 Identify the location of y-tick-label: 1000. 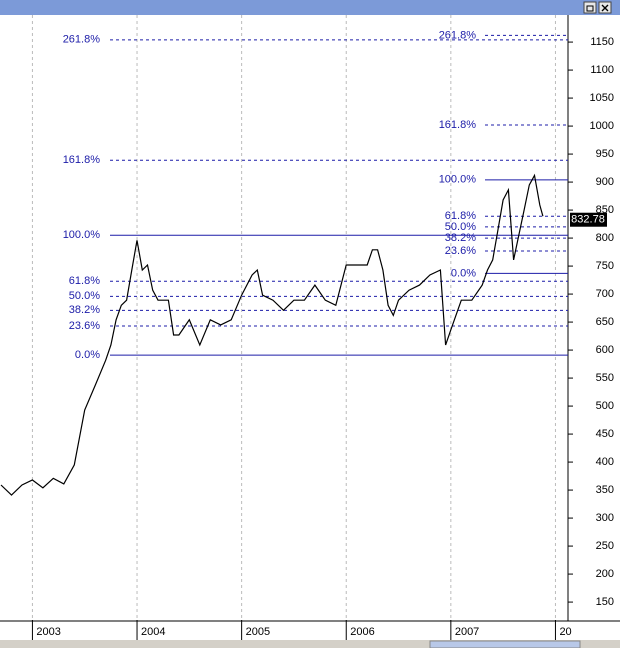
(602, 126).